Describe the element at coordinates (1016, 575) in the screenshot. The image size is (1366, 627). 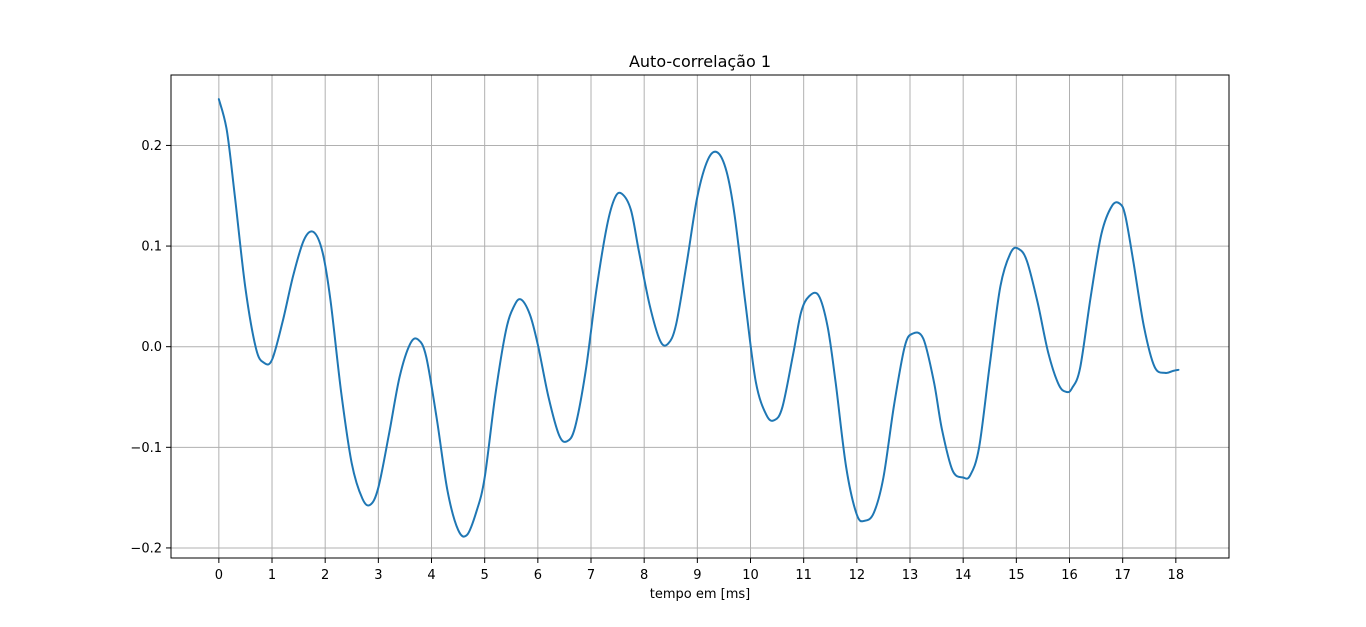
I see `x-tick-label: 15` at that location.